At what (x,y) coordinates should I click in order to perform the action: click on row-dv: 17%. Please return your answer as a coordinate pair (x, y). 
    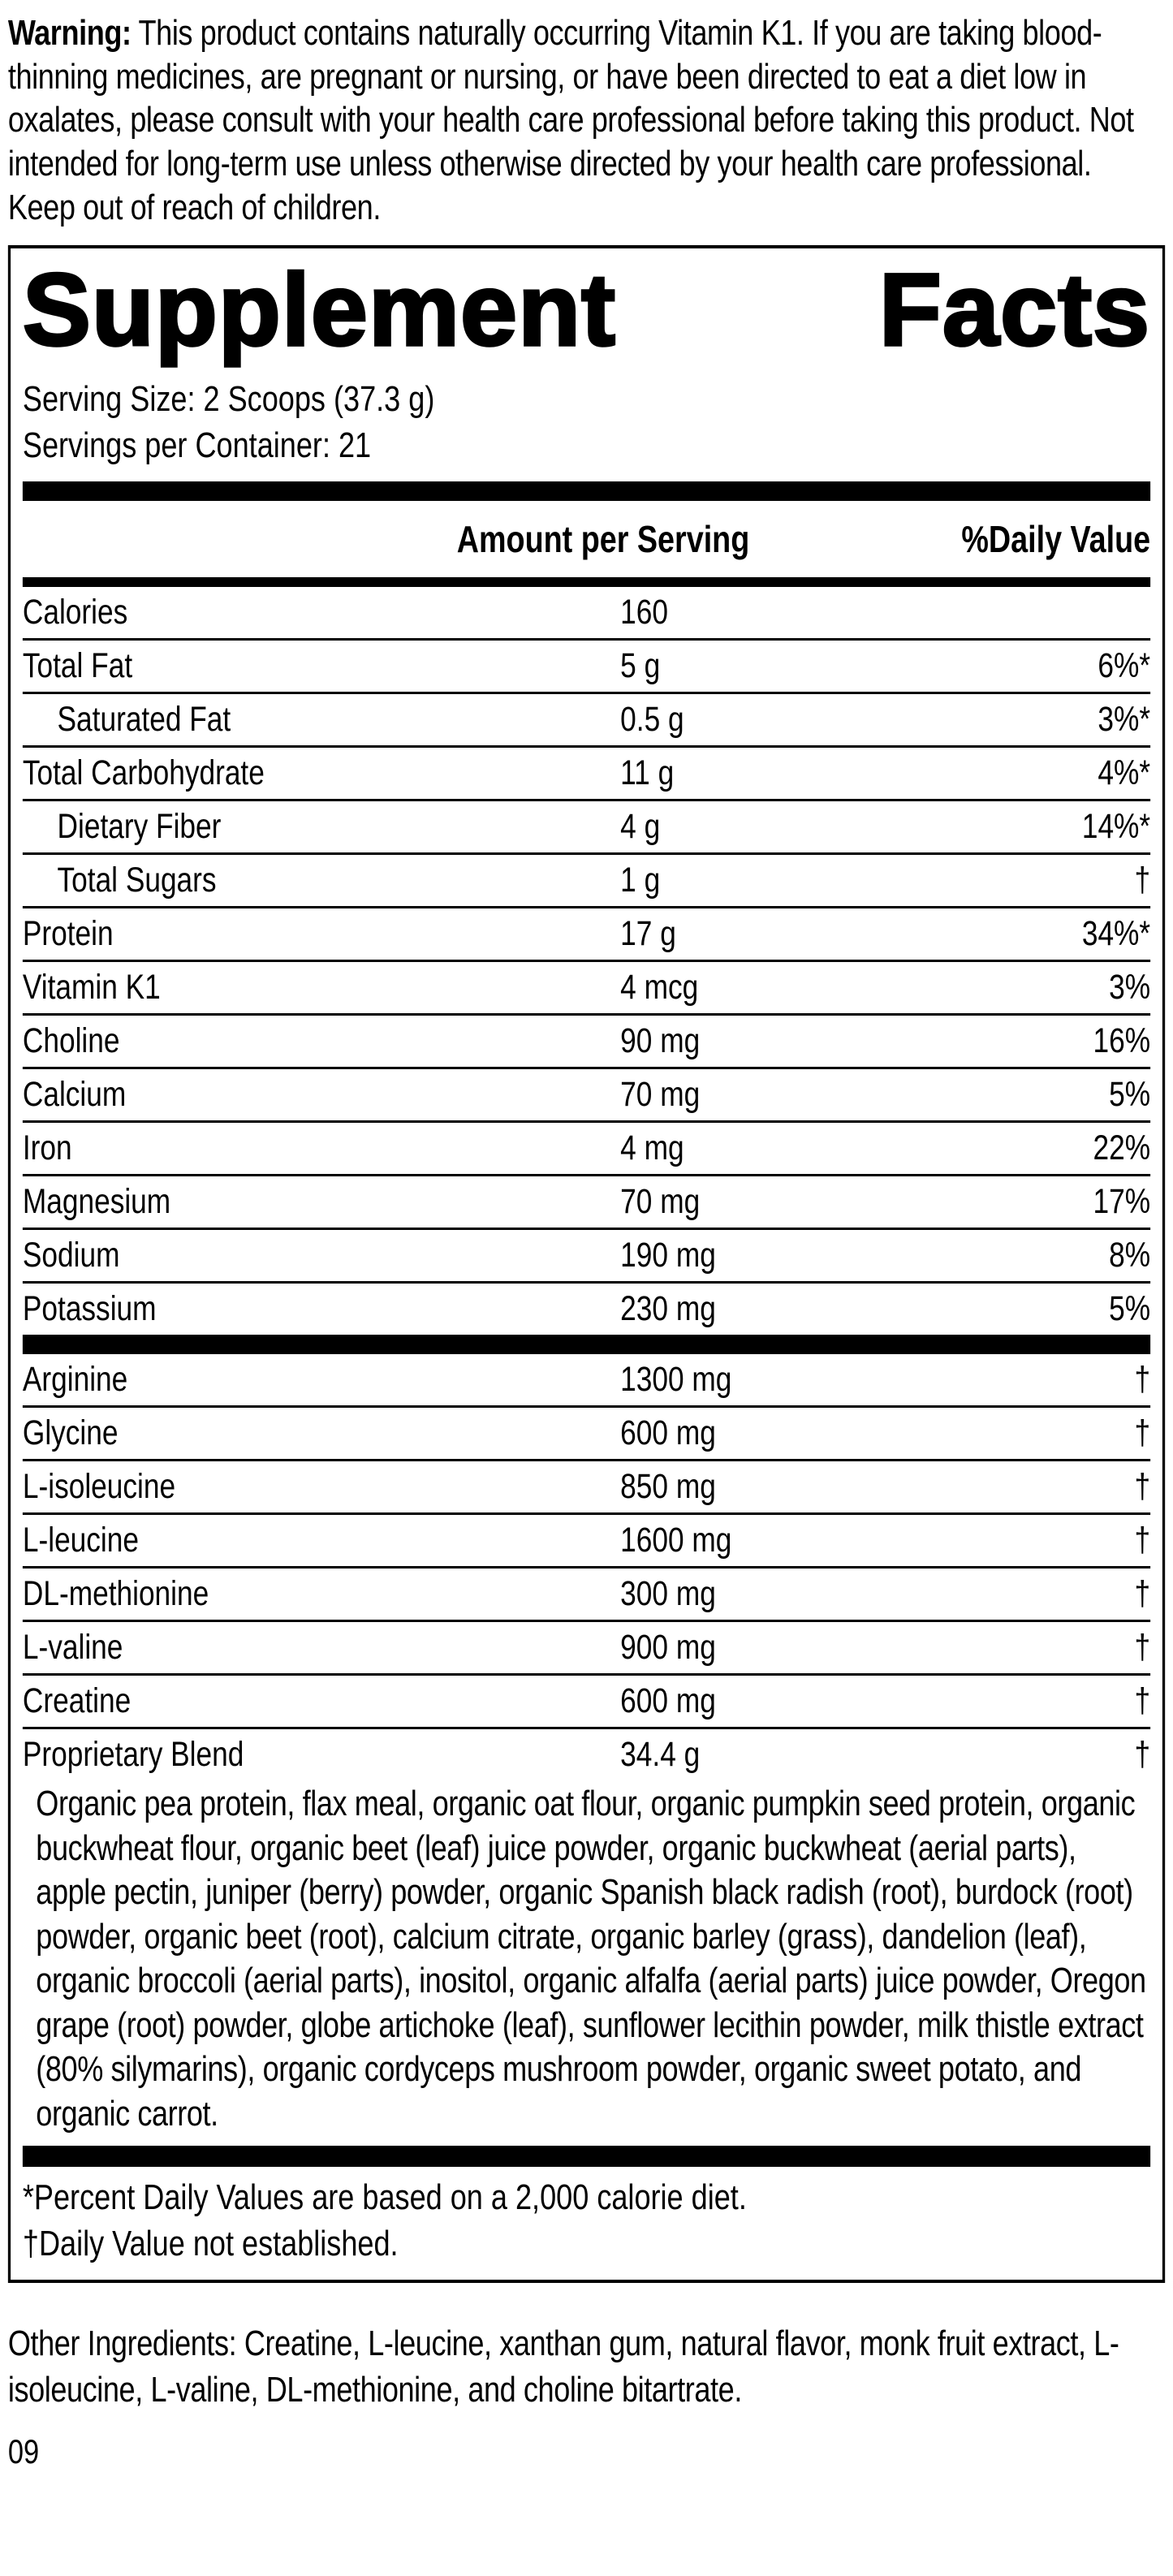
    Looking at the image, I should click on (1122, 1202).